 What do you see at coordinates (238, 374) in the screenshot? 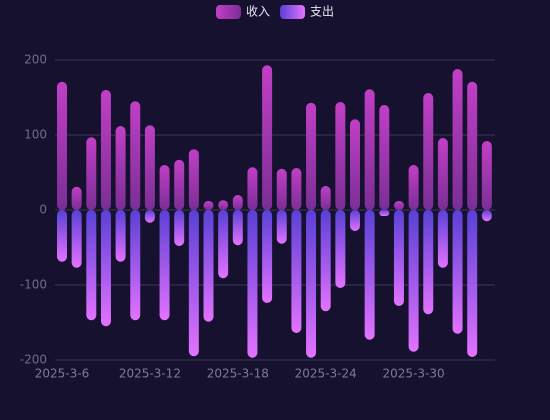
I see `x-tick-label: 2025-3-18` at bounding box center [238, 374].